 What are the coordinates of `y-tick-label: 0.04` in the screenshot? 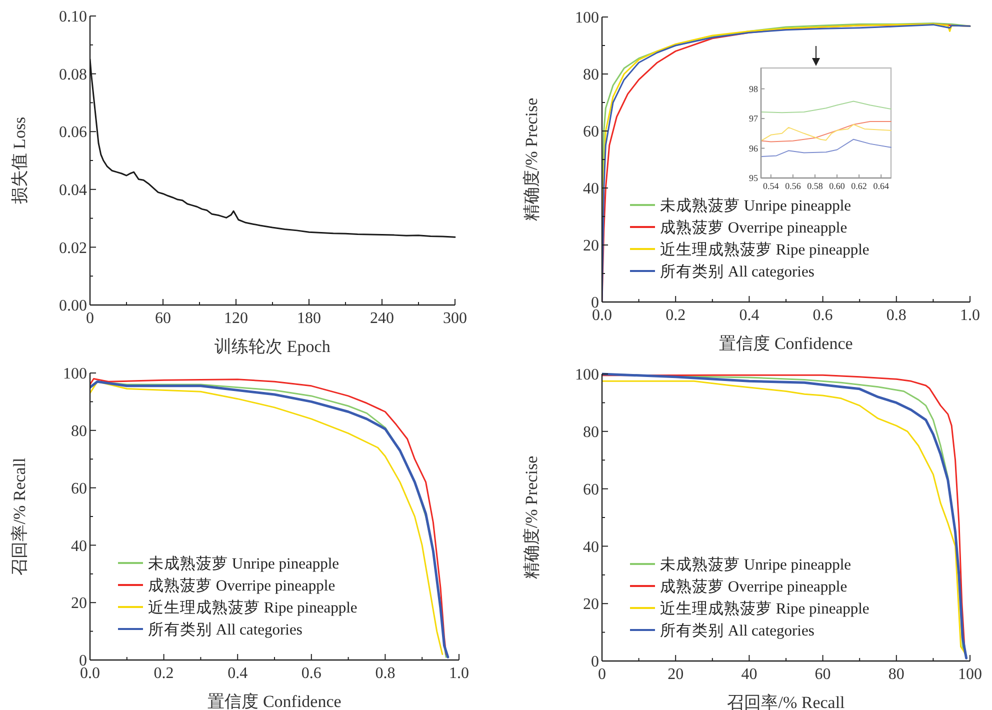 It's located at (73, 190).